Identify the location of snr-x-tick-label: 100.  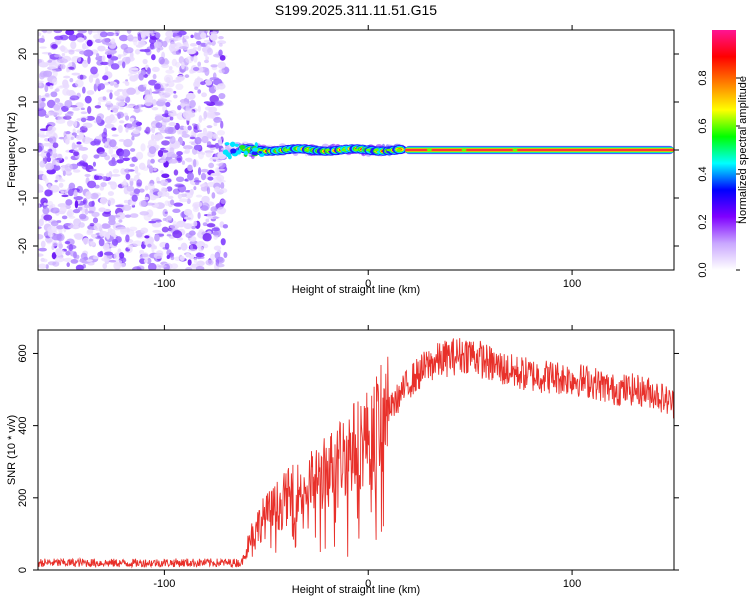
(572, 584).